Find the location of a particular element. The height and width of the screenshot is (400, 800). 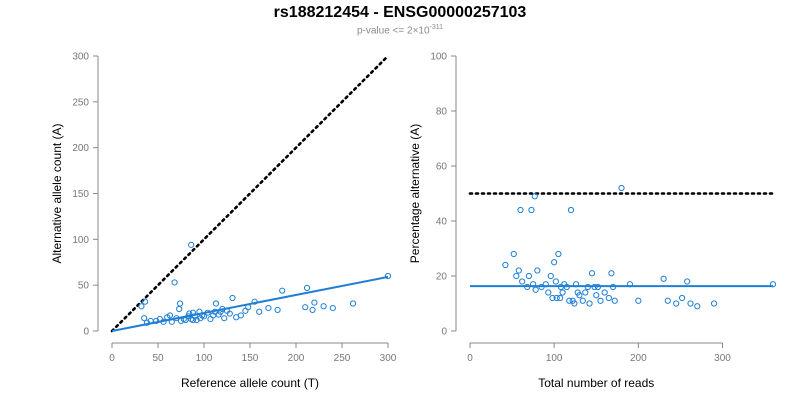

chart-subtitle: p-value <= 2×10-311 is located at coordinates (400, 30).